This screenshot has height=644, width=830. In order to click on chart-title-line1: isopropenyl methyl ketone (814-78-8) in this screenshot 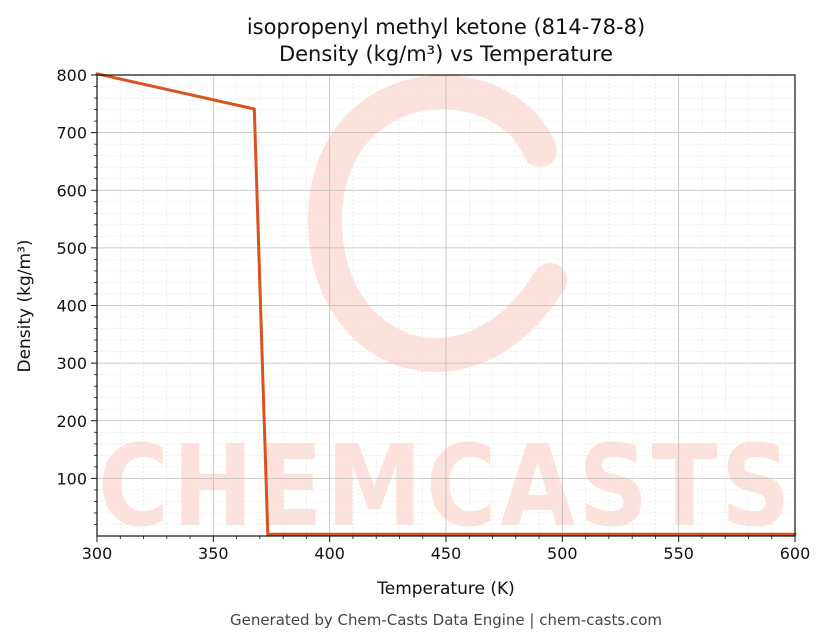, I will do `click(446, 27)`.